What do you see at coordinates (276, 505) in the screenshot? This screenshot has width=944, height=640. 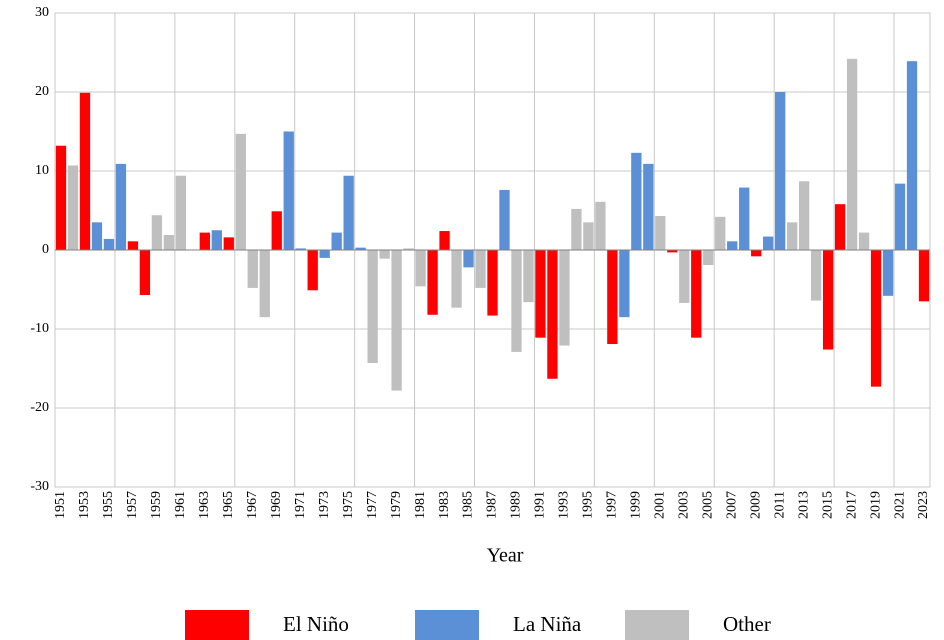 I see `x-tick-label: 1969` at bounding box center [276, 505].